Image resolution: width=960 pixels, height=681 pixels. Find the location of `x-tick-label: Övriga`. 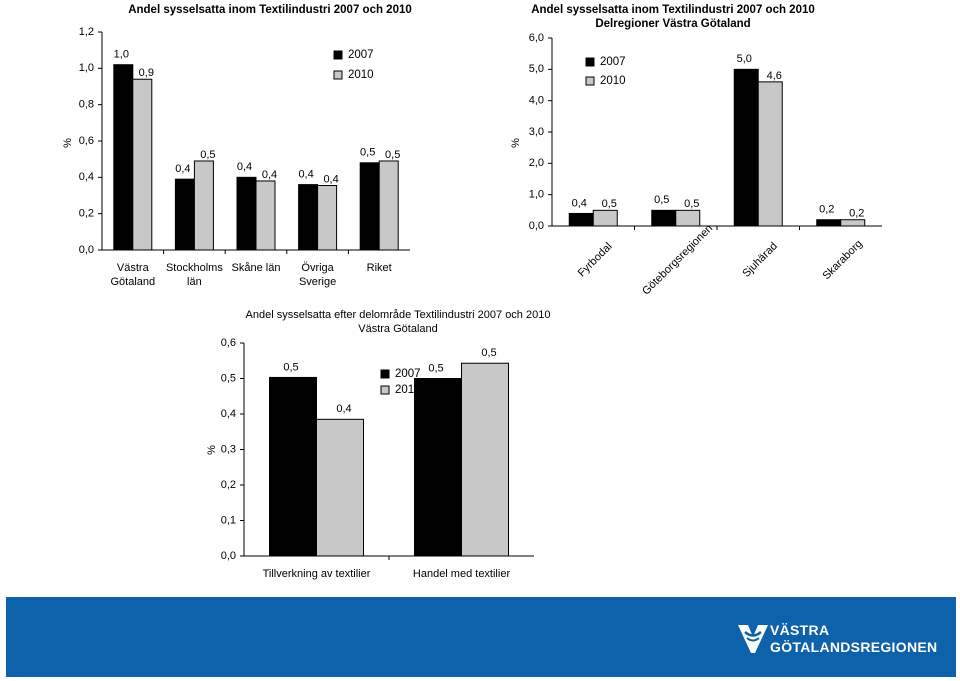

x-tick-label: Övriga is located at coordinates (317, 268).